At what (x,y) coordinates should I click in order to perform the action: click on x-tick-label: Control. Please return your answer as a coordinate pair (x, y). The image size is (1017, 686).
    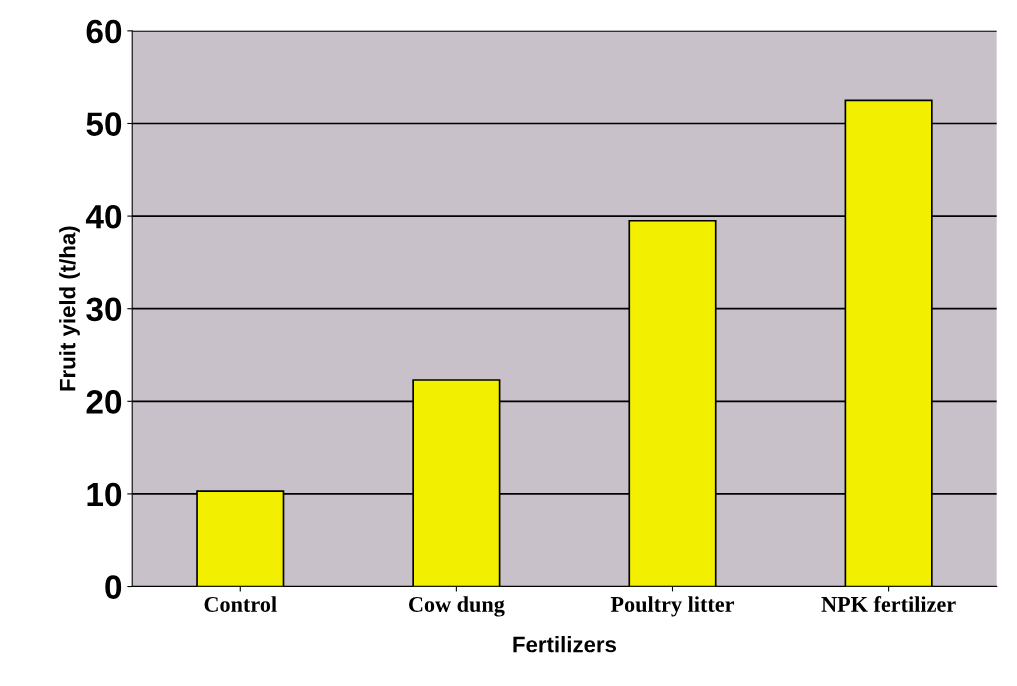
    Looking at the image, I should click on (240, 604).